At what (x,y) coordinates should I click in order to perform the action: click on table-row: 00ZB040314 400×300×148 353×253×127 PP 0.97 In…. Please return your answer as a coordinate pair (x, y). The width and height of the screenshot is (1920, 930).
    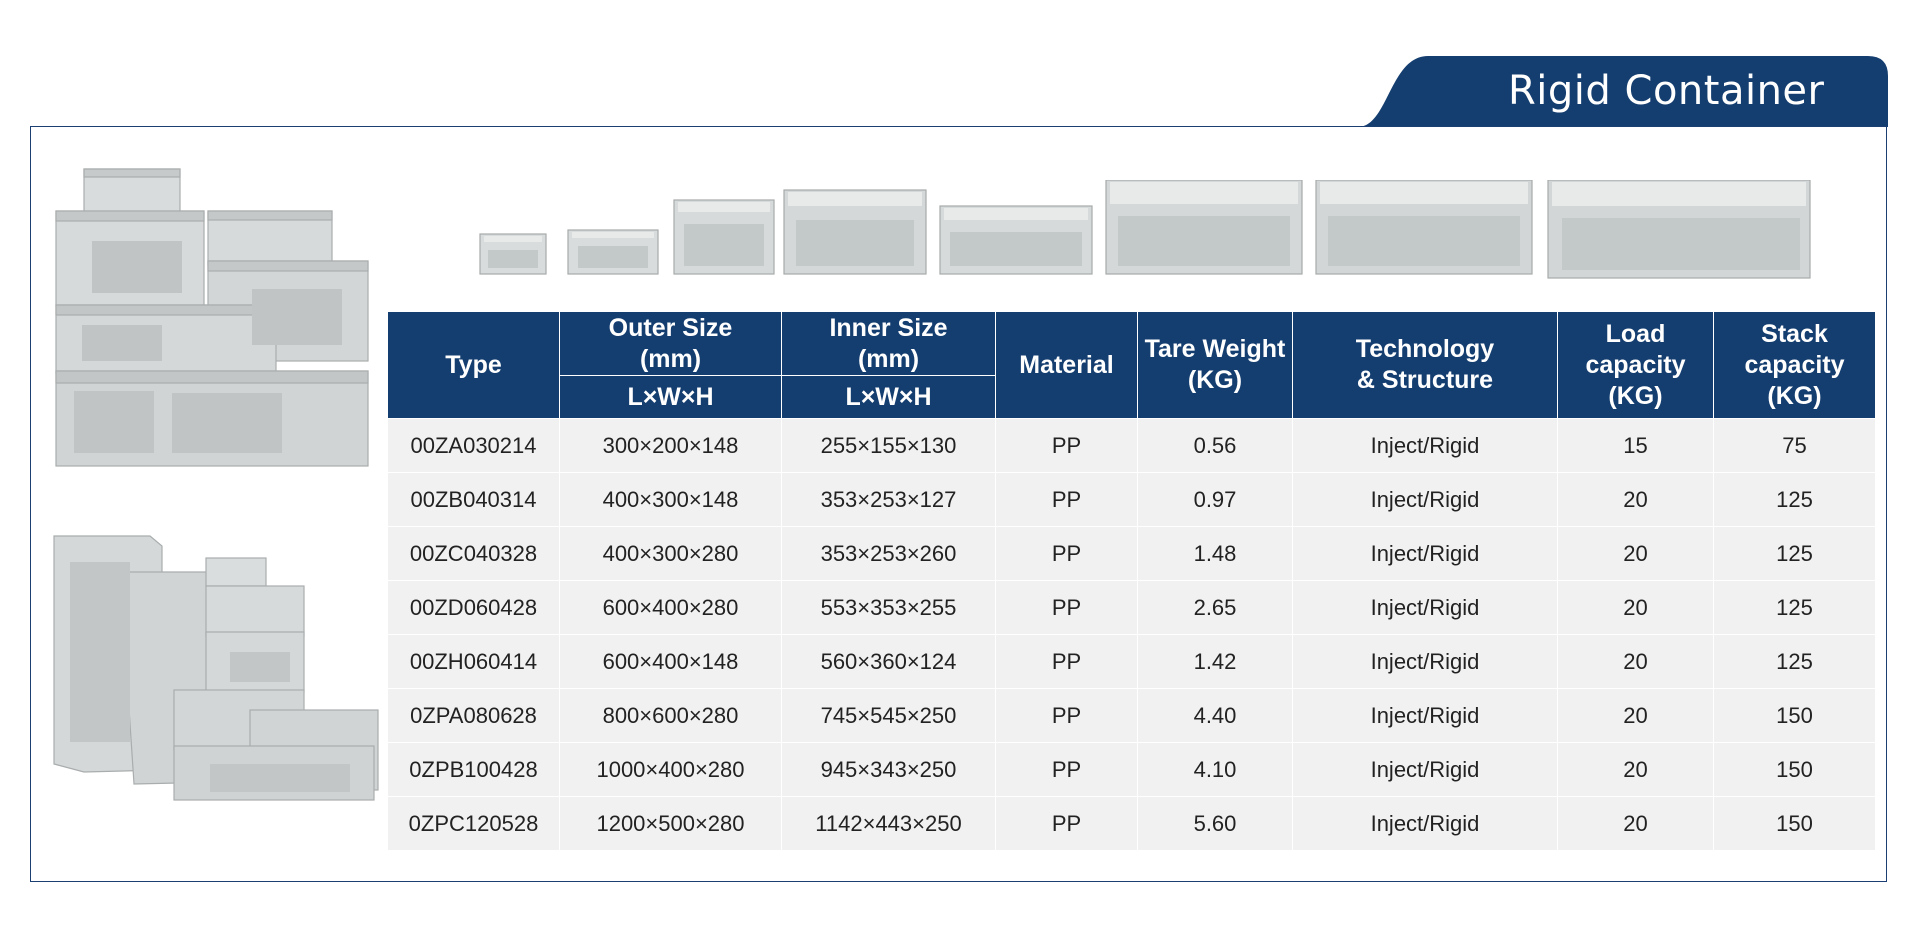
    Looking at the image, I should click on (1131, 499).